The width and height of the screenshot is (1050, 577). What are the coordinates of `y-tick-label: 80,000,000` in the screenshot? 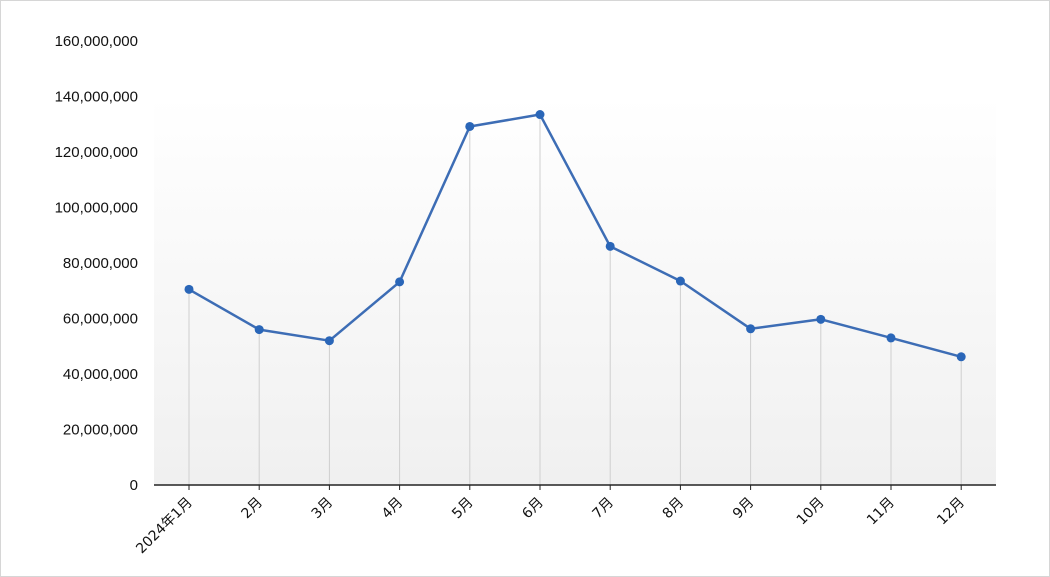 It's located at (100, 263).